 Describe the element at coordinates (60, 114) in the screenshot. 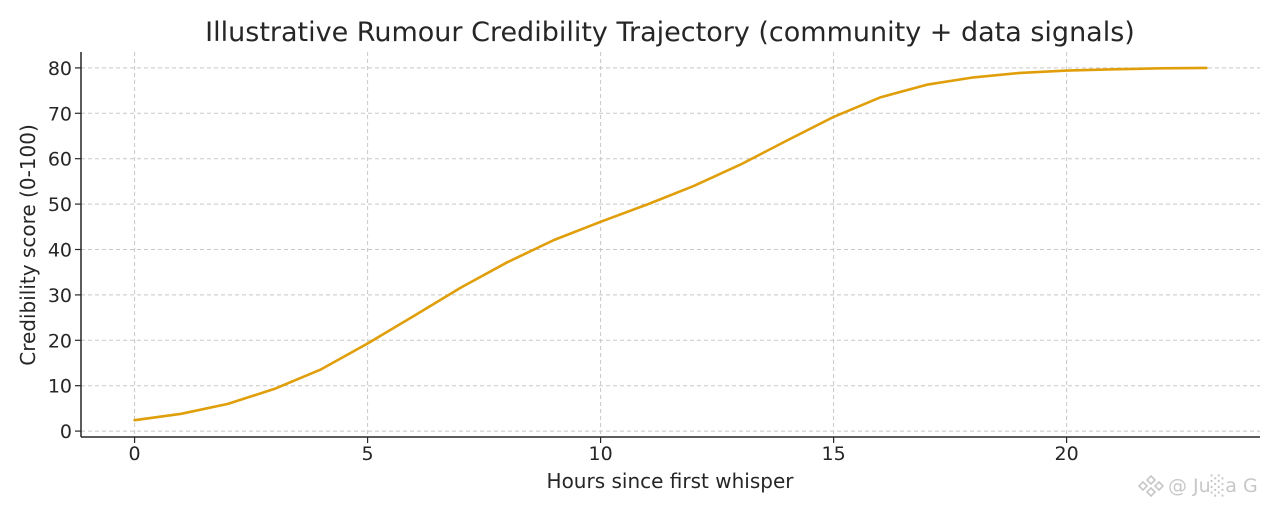

I see `y-tick-label: 70` at that location.